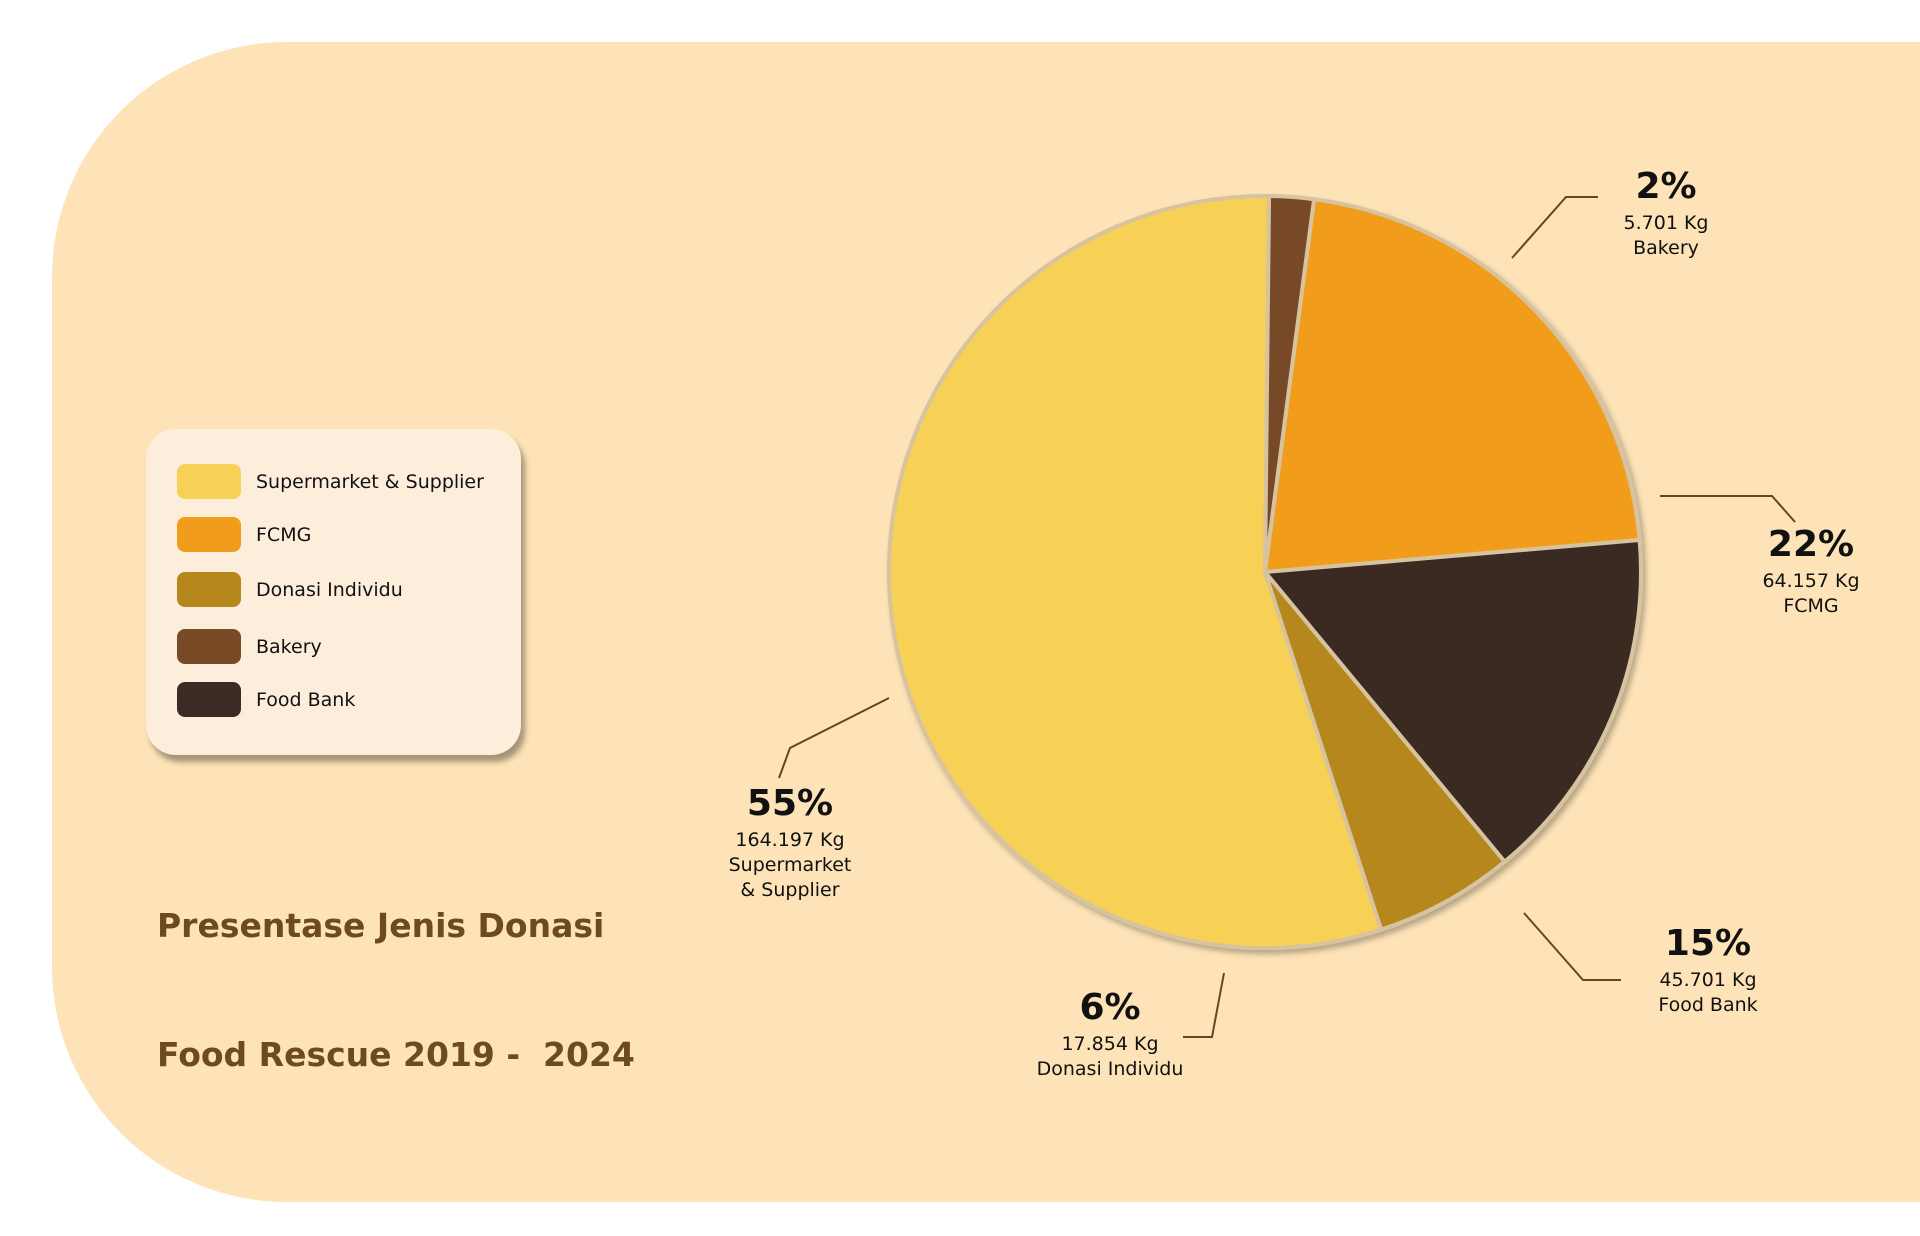  What do you see at coordinates (1665, 186) in the screenshot?
I see `data-label-percent: 2%` at bounding box center [1665, 186].